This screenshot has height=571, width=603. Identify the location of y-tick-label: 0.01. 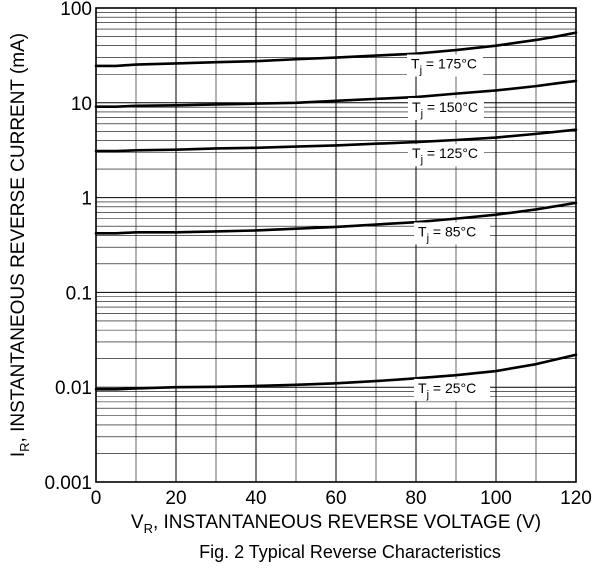
(73, 388).